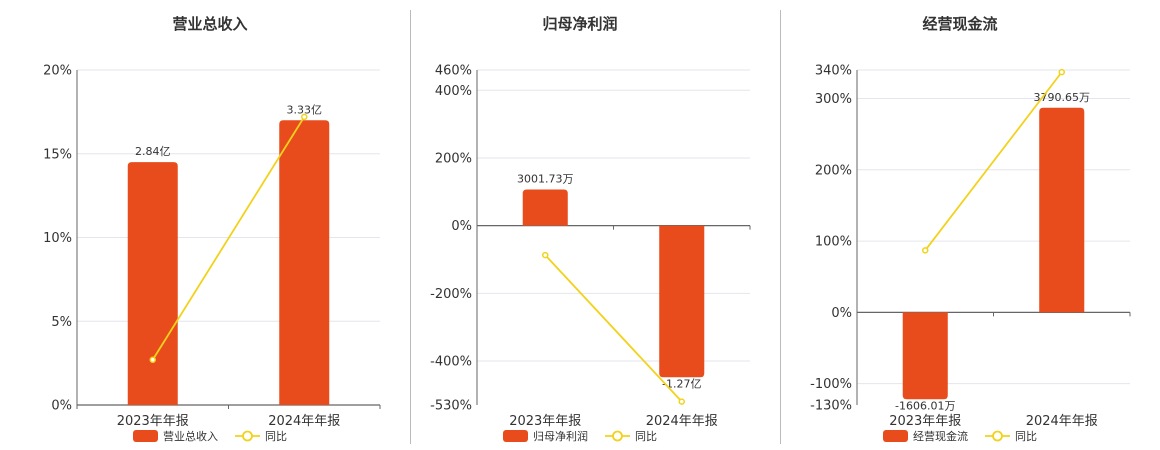 The image size is (1160, 450). What do you see at coordinates (453, 71) in the screenshot?
I see `y-tick-label: 460%` at bounding box center [453, 71].